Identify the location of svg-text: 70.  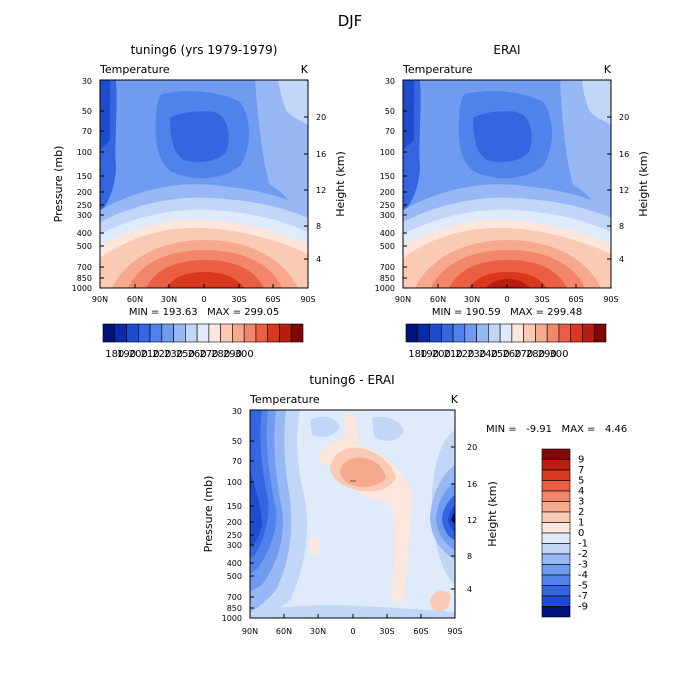
(87, 131).